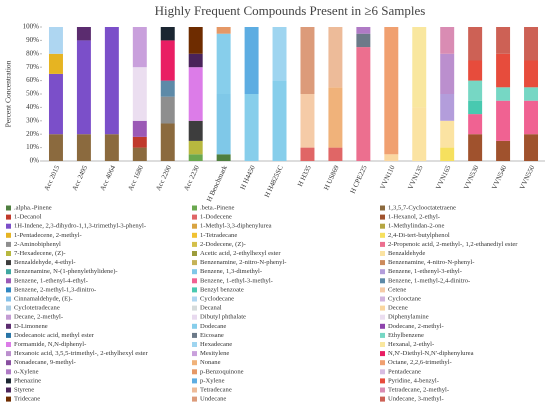 This screenshot has height=408, width=550. What do you see at coordinates (397, 289) in the screenshot?
I see `legend-label: Cetene` at bounding box center [397, 289].